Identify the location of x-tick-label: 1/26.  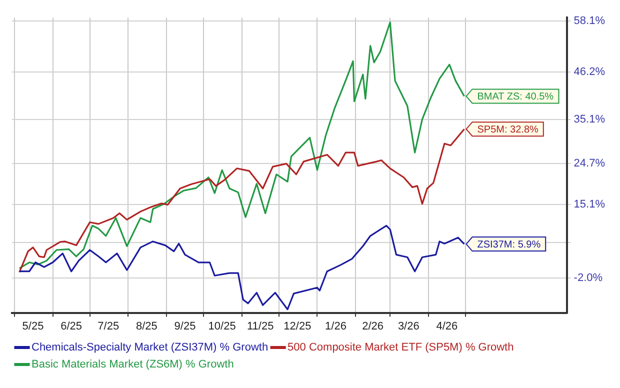
(335, 326).